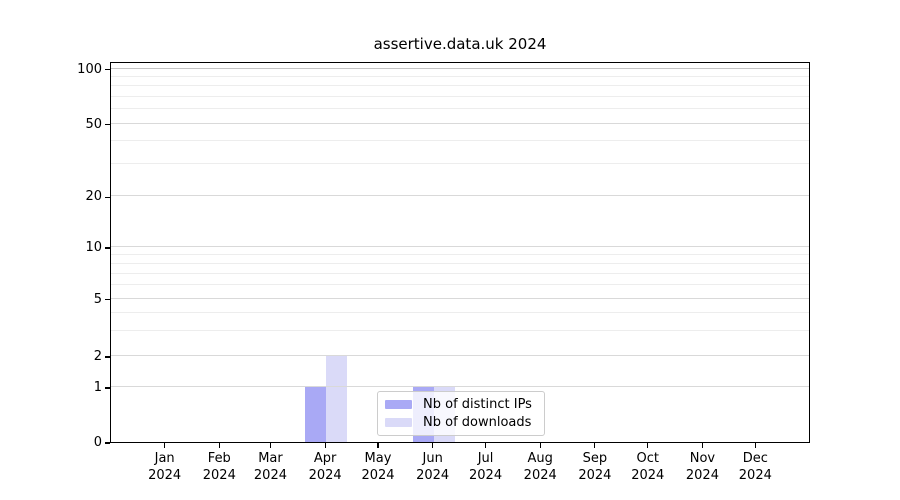 The image size is (900, 500). What do you see at coordinates (93, 124) in the screenshot?
I see `y-tick-label: 50` at bounding box center [93, 124].